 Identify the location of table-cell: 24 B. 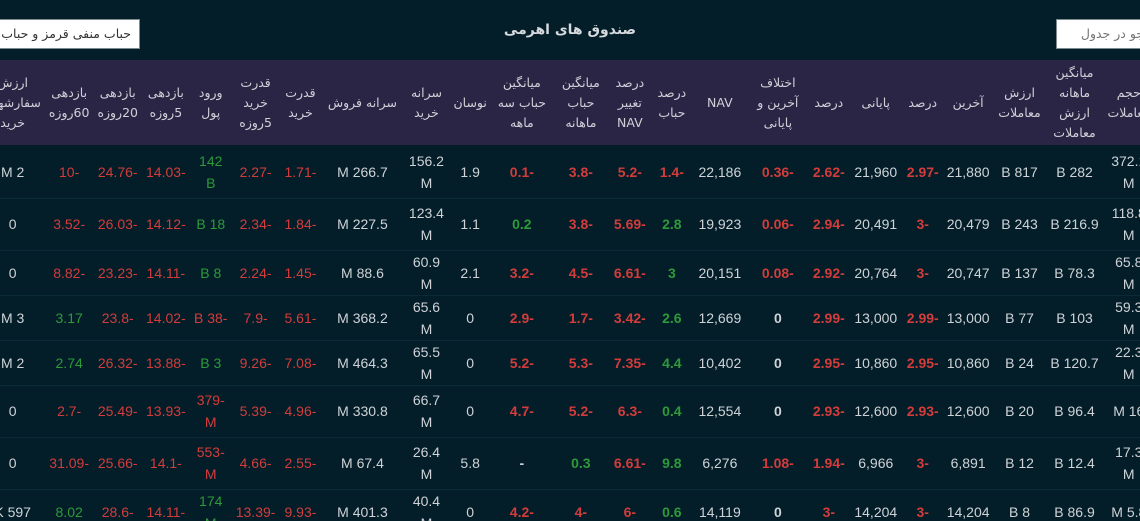
(1019, 362).